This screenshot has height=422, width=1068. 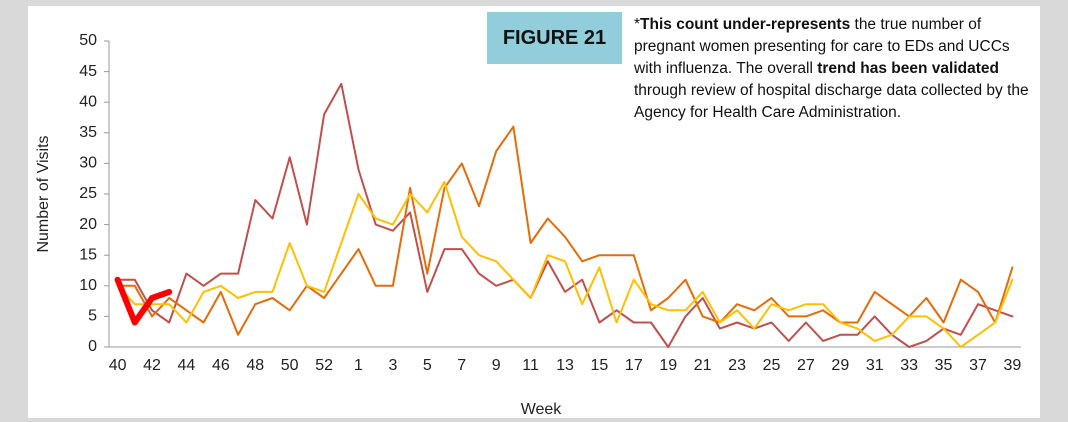 What do you see at coordinates (118, 365) in the screenshot?
I see `x-tick-label: 40` at bounding box center [118, 365].